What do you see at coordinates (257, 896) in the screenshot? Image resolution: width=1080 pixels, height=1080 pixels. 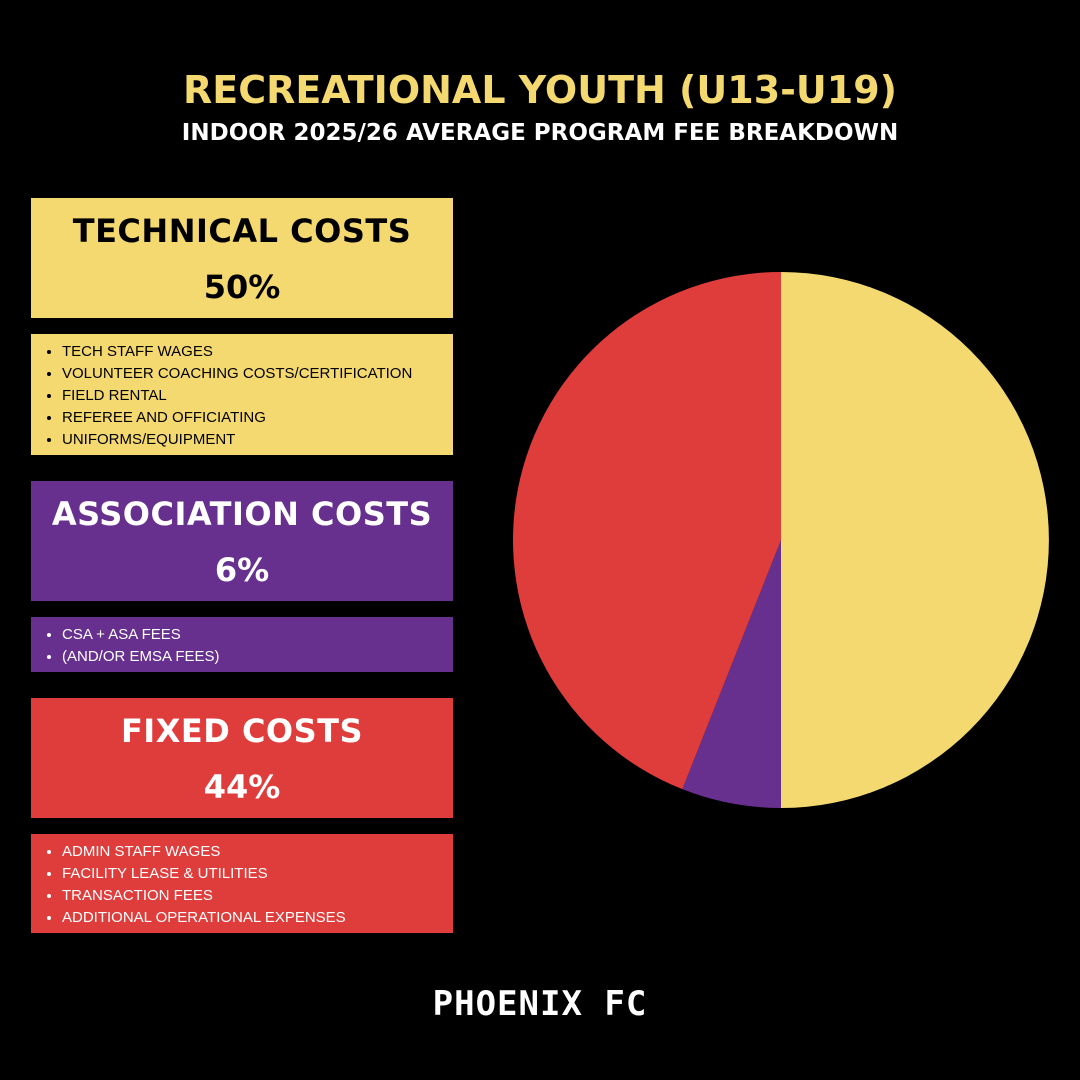 I see `detail-item: TRANSACTION FEES` at bounding box center [257, 896].